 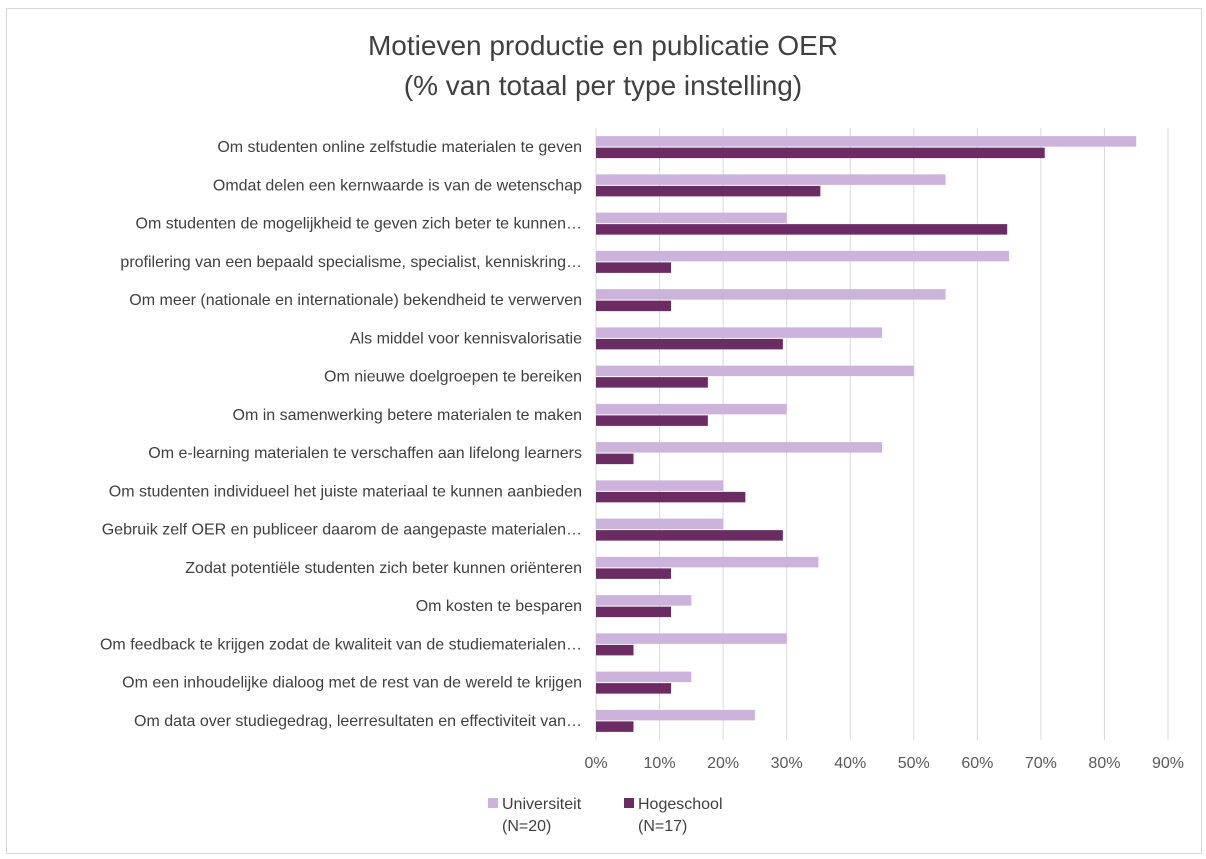 What do you see at coordinates (629, 803) in the screenshot?
I see `legend-swatch-hogeschool` at bounding box center [629, 803].